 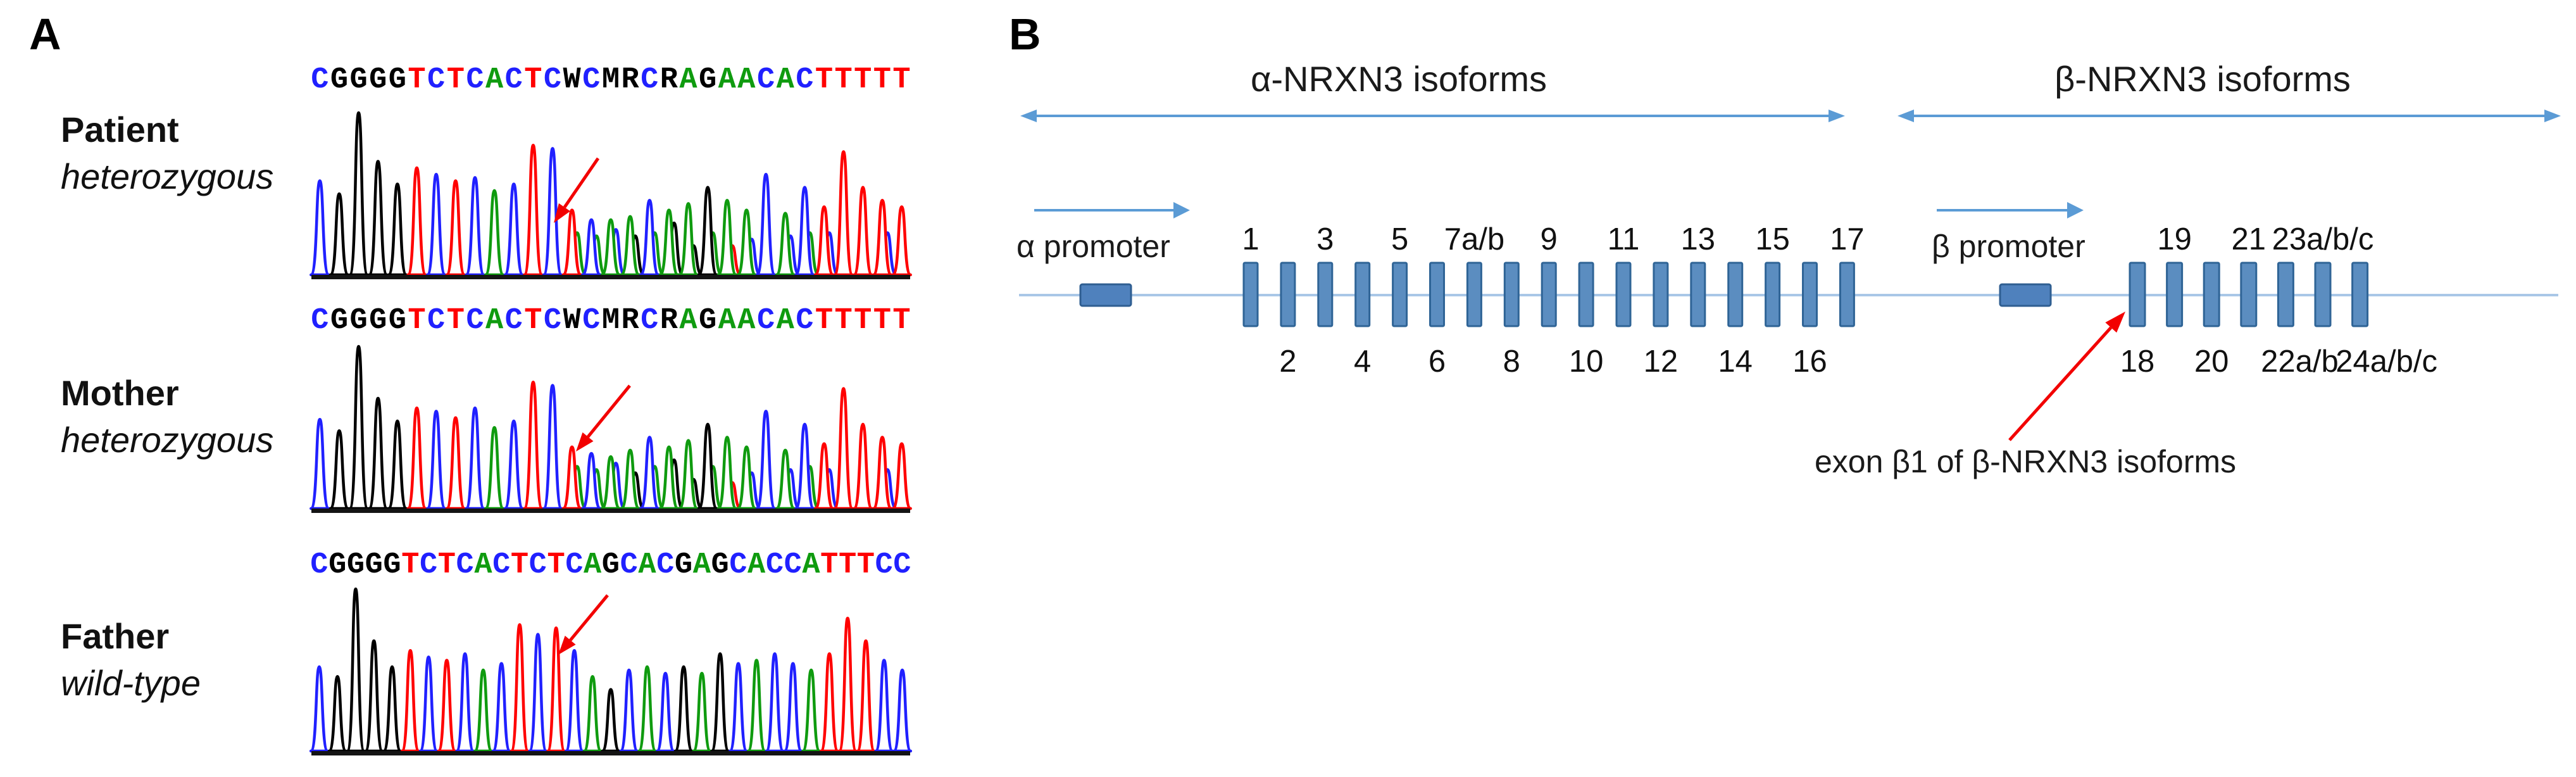 What do you see at coordinates (610, 753) in the screenshot?
I see `baseline` at bounding box center [610, 753].